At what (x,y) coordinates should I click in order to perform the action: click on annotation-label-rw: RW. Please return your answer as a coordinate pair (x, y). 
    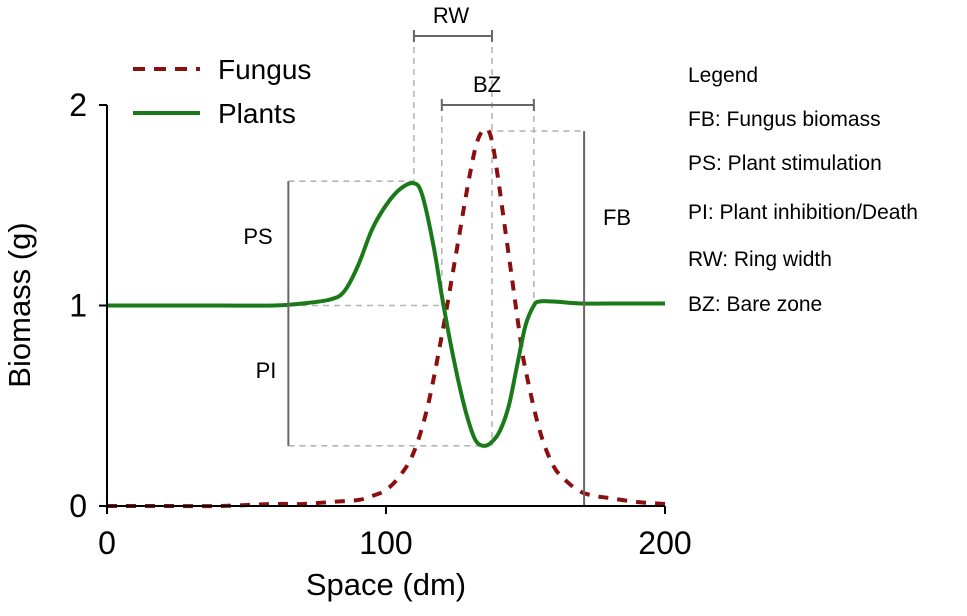
    Looking at the image, I should click on (451, 15).